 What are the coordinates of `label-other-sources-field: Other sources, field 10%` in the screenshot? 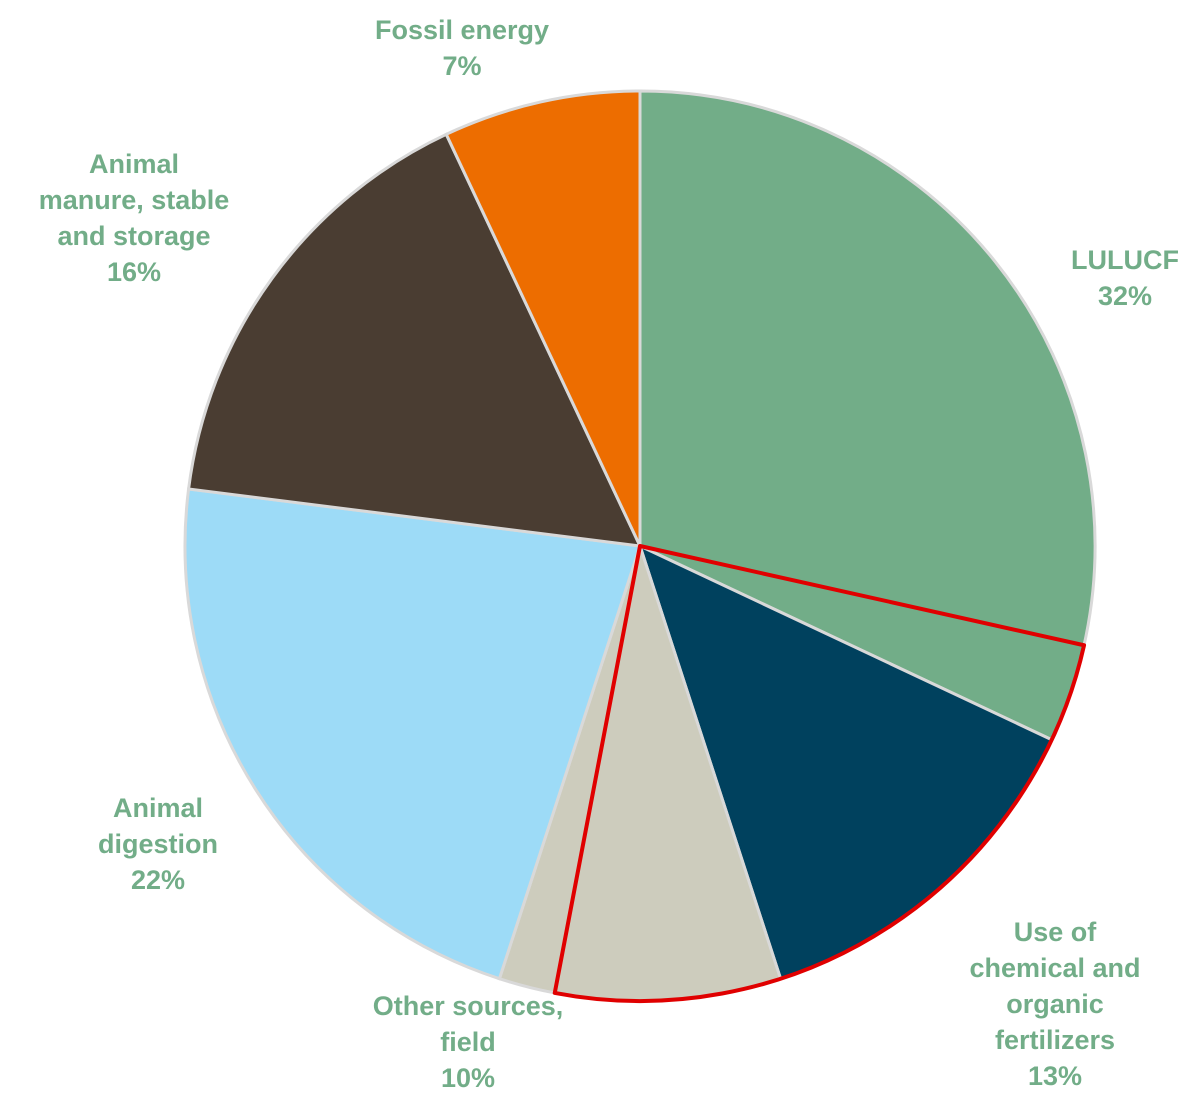 It's located at (468, 1042).